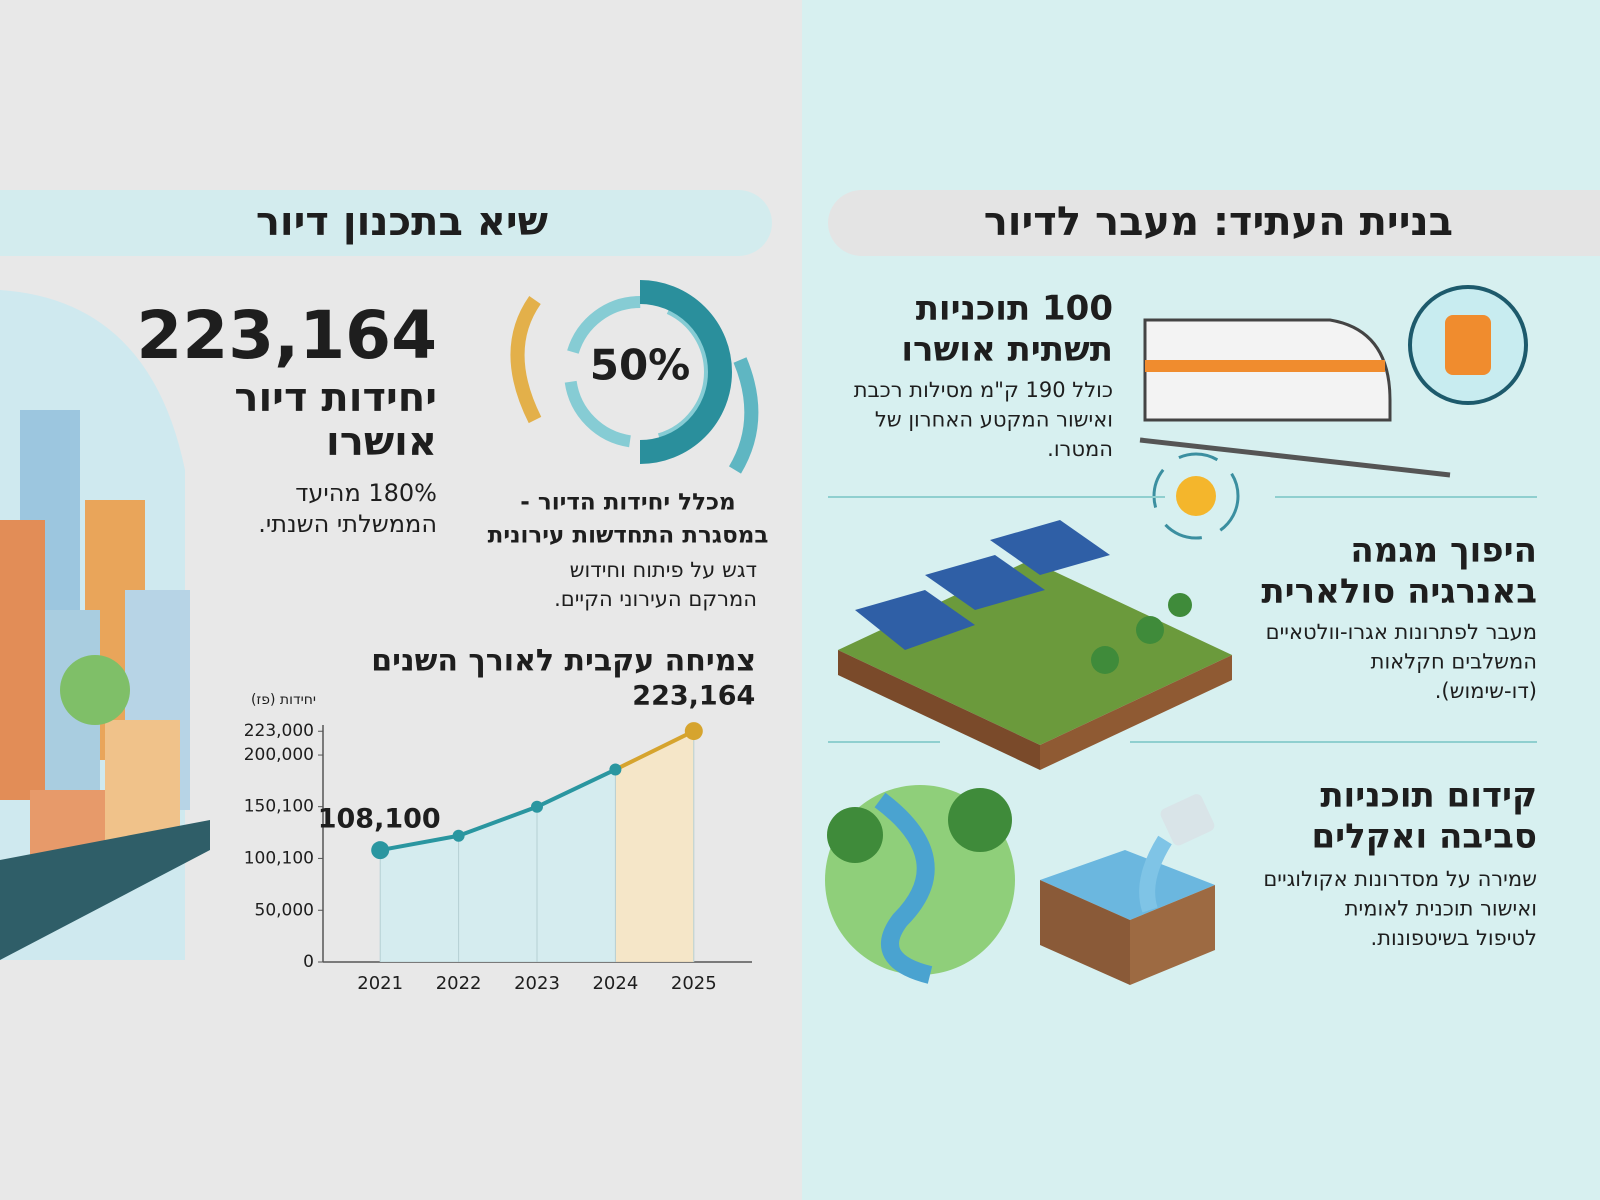 The height and width of the screenshot is (1200, 1600). Describe the element at coordinates (1007, 350) in the screenshot. I see `item-title: תשתית אושרו` at that location.